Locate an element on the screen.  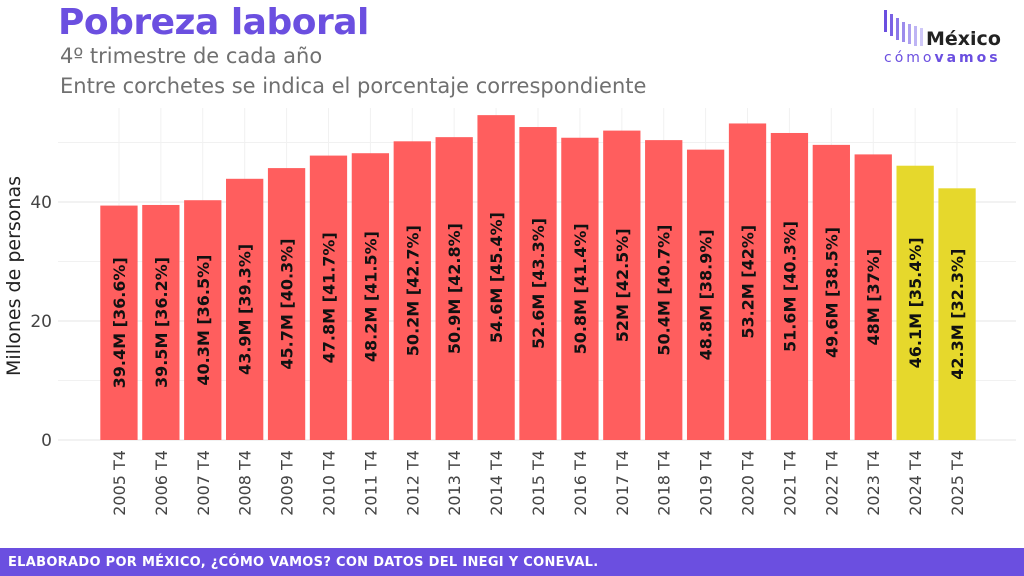
bar-value-label: 50.8M [41.4%] is located at coordinates (580, 288).